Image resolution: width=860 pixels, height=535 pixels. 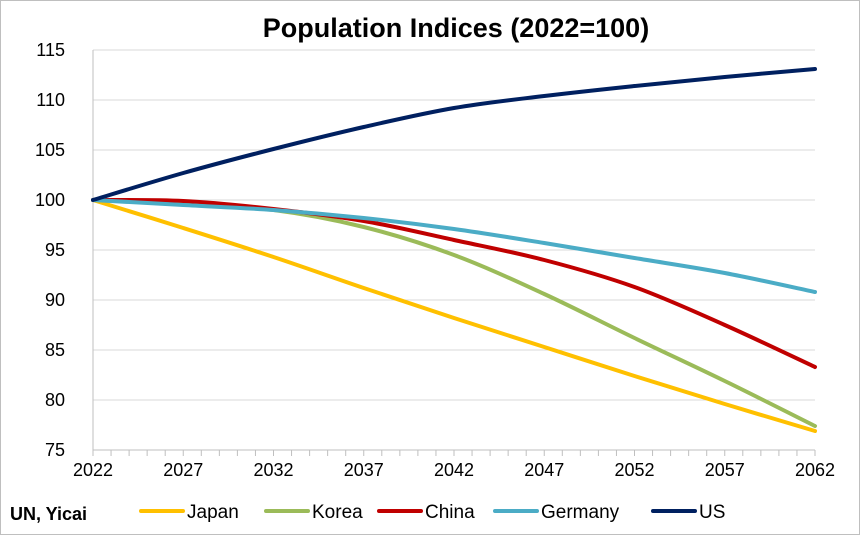 I want to click on legend-label-china: China, so click(x=450, y=512).